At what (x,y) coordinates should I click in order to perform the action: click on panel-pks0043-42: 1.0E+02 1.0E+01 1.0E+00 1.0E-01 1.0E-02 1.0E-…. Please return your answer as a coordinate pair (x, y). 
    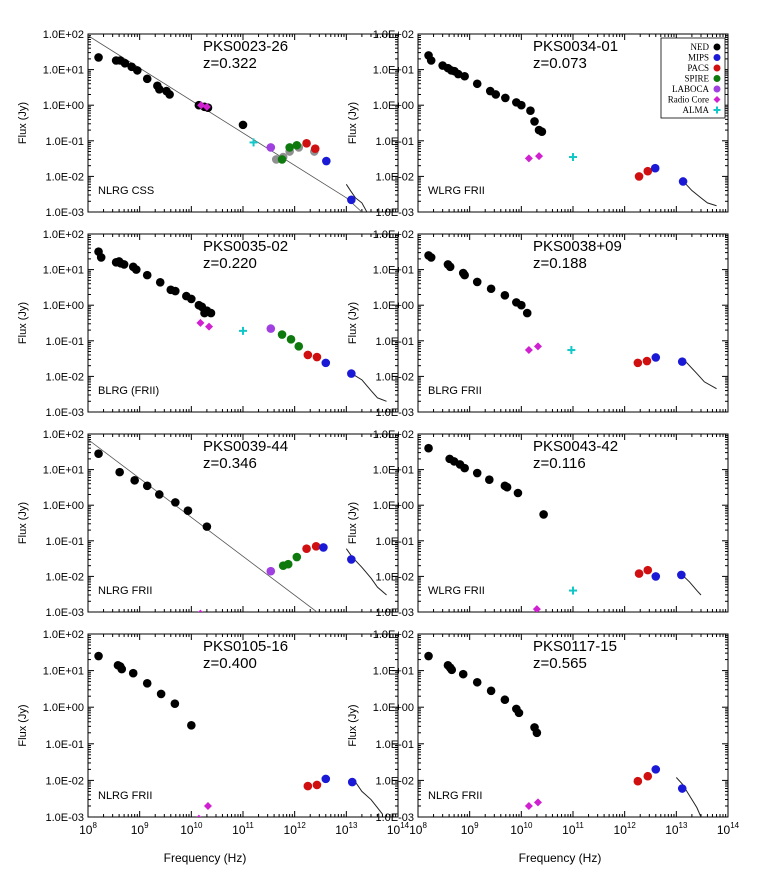
    Looking at the image, I should click on (538, 524).